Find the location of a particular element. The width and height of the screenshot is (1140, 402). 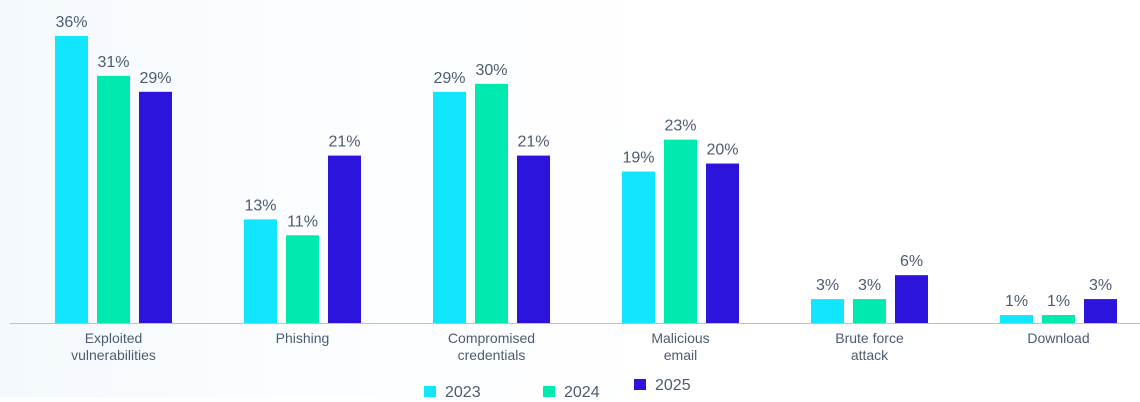

legend-label-2025: 2025 is located at coordinates (673, 385).